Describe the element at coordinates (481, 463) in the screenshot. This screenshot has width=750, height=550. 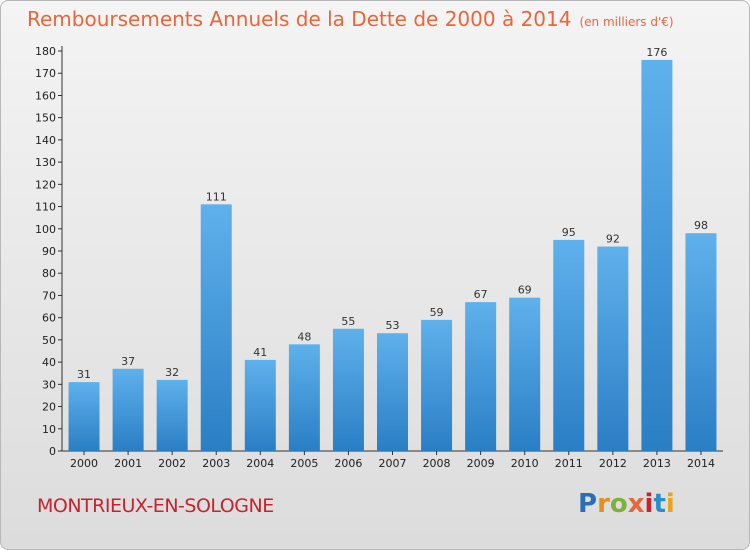
I see `x-tick-label: 2009` at that location.